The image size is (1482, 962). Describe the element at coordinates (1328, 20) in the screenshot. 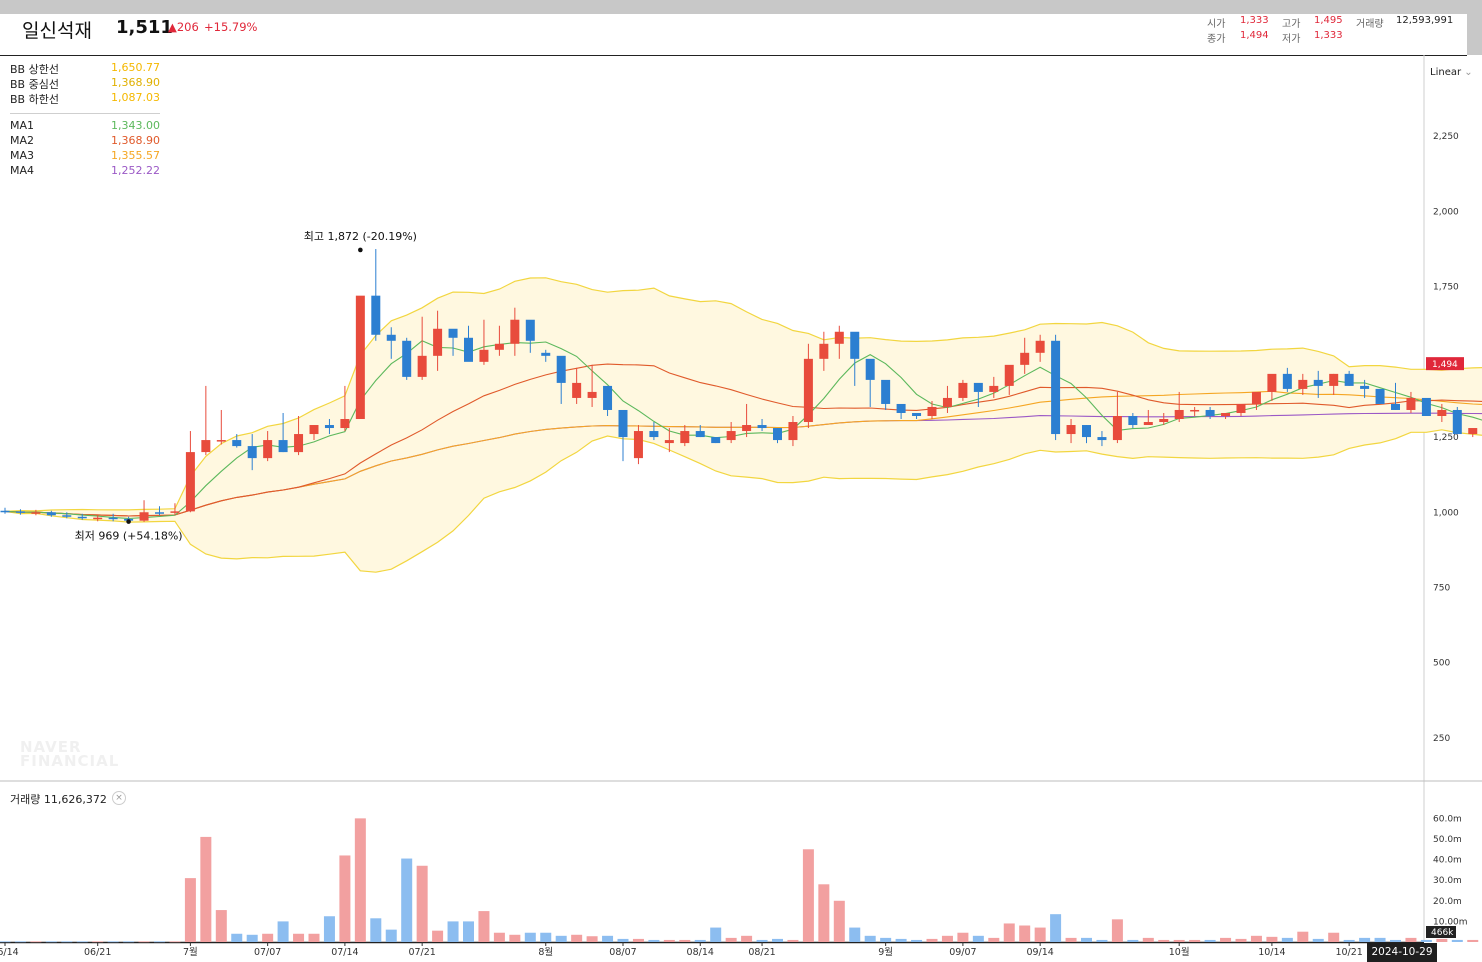

I see `high-value: 1,495` at that location.